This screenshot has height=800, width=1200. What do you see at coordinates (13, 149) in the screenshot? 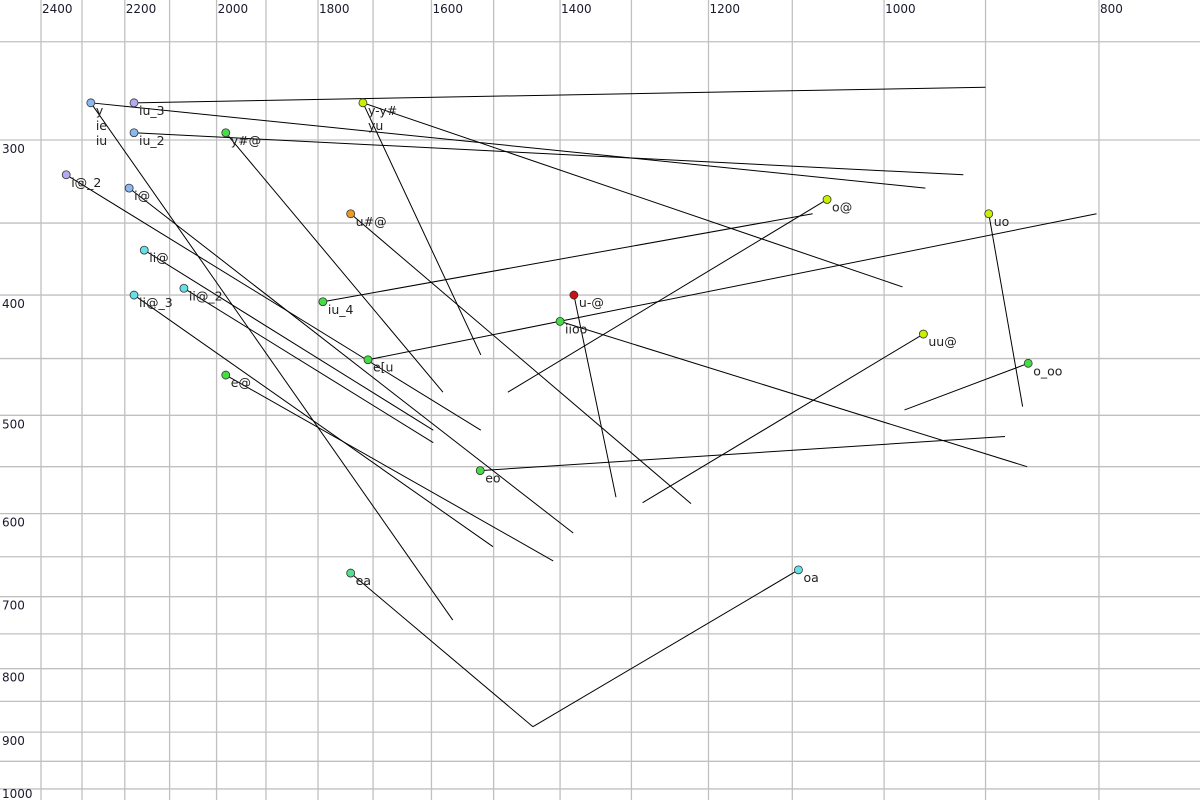
I see `y-tick-label: 300` at bounding box center [13, 149].